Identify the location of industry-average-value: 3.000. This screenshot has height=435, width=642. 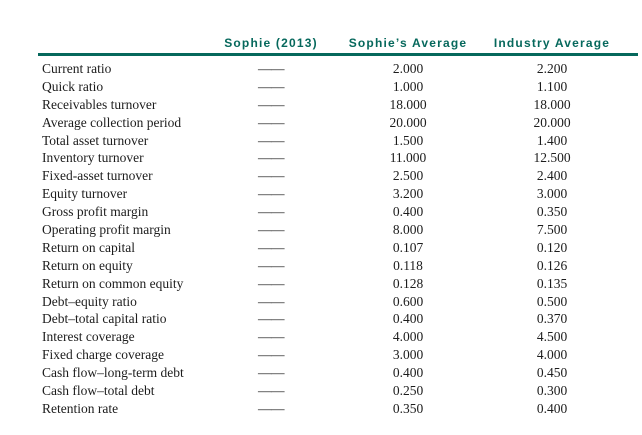
(552, 194).